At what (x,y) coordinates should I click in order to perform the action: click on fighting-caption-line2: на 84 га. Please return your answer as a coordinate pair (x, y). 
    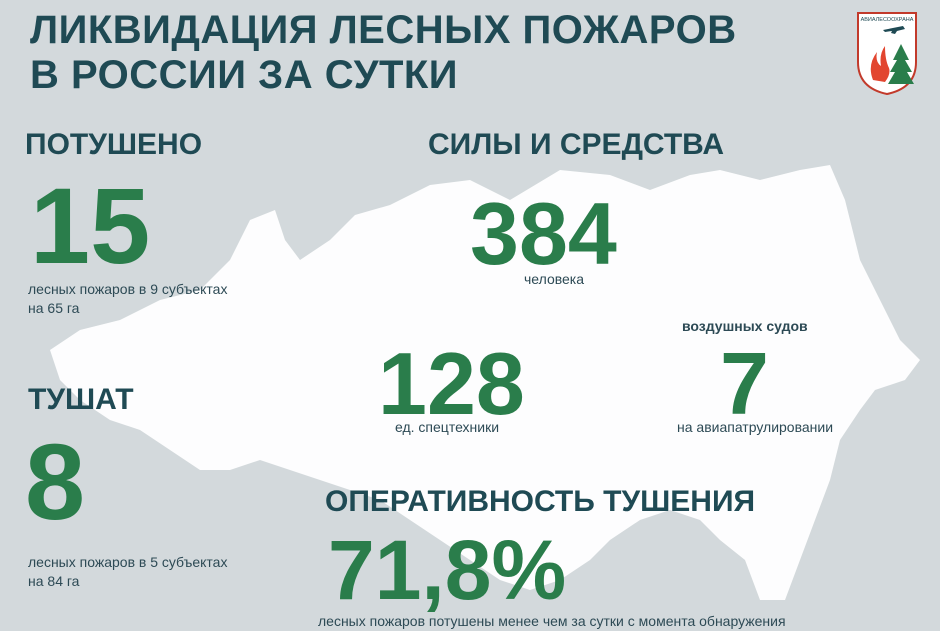
    Looking at the image, I should click on (54, 581).